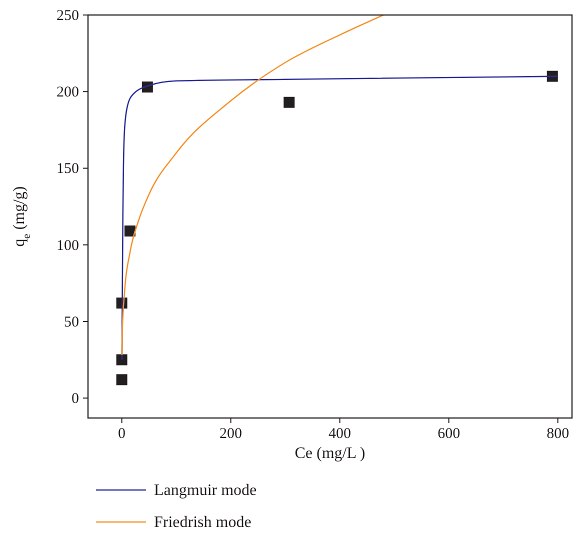 Image resolution: width=577 pixels, height=548 pixels. What do you see at coordinates (558, 434) in the screenshot?
I see `x-tick-label: 800` at bounding box center [558, 434].